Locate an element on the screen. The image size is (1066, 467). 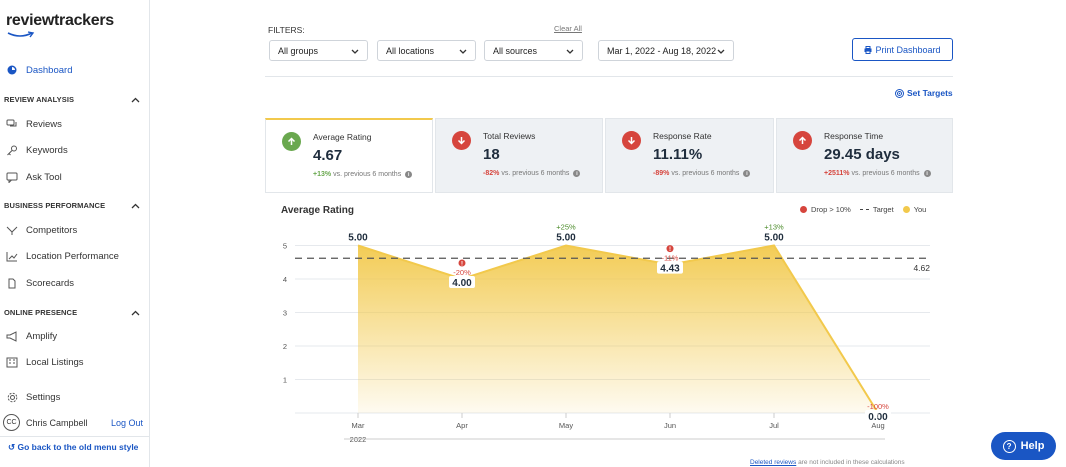
section-online-presence: ONLINE PRESENCE is located at coordinates (72, 312).